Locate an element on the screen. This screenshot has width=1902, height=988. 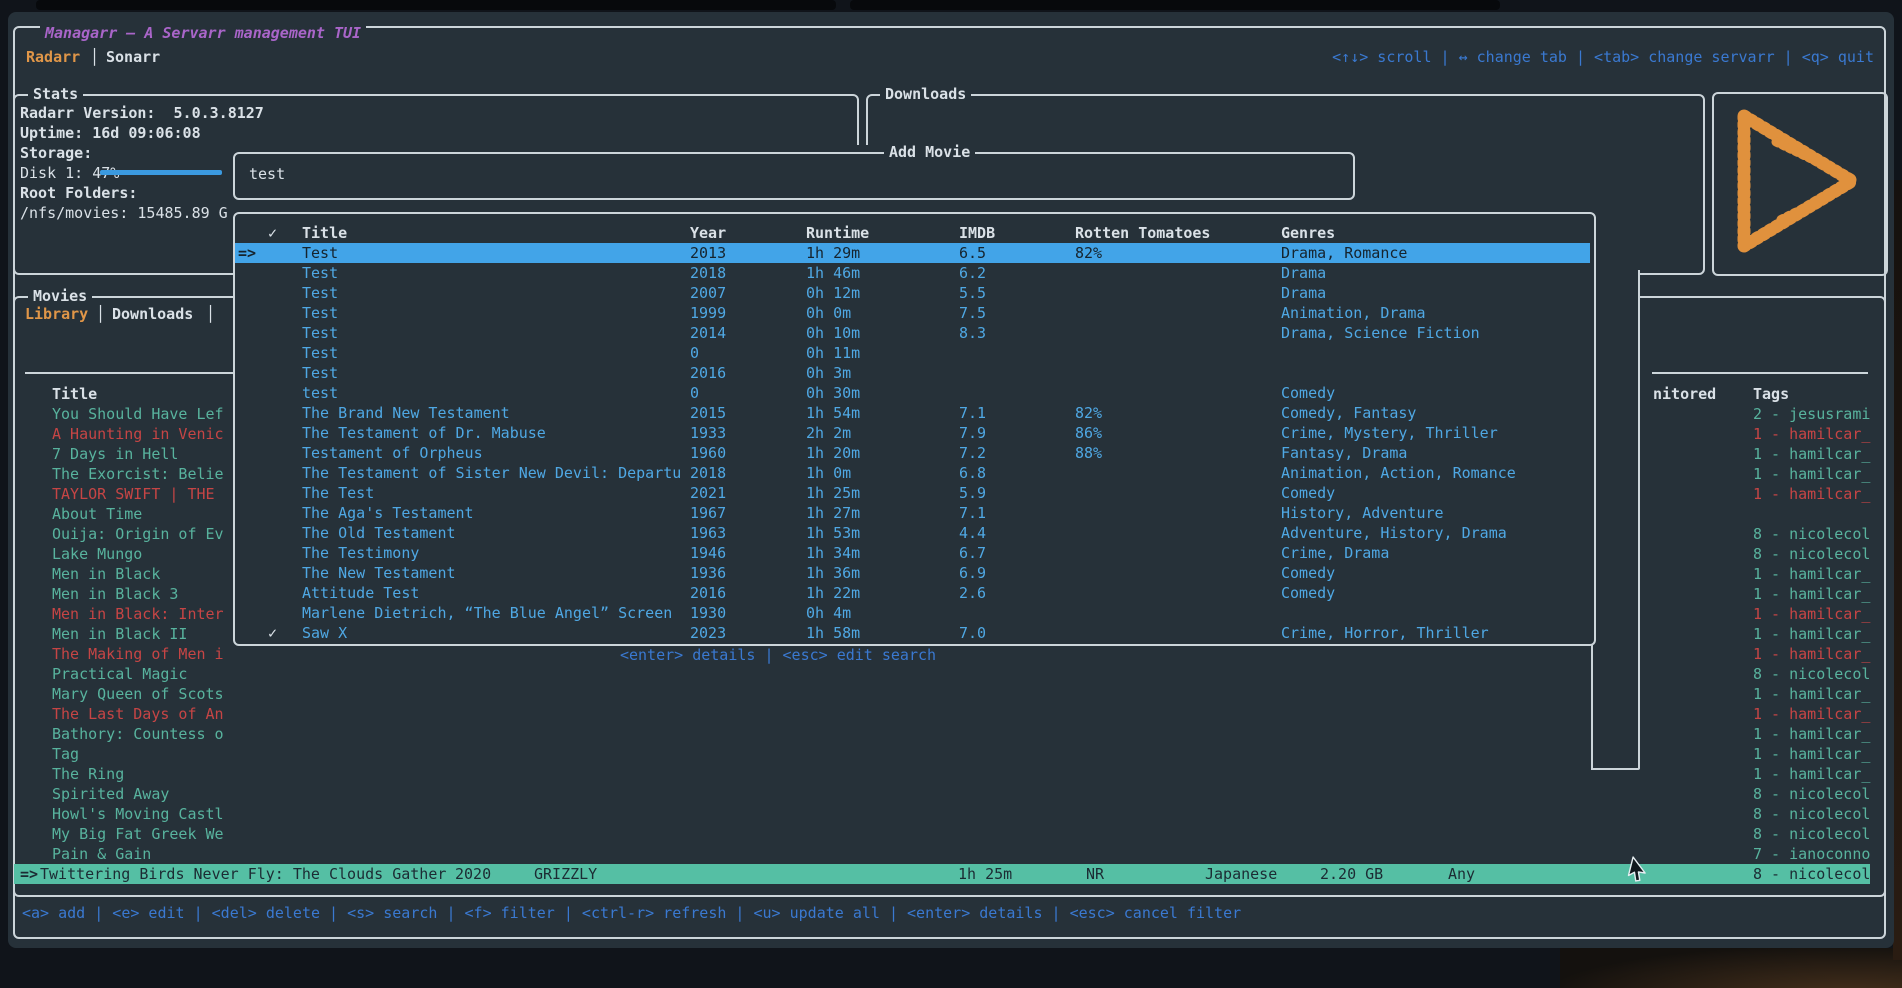
movies-tab-downloads: Downloads is located at coordinates (153, 314).